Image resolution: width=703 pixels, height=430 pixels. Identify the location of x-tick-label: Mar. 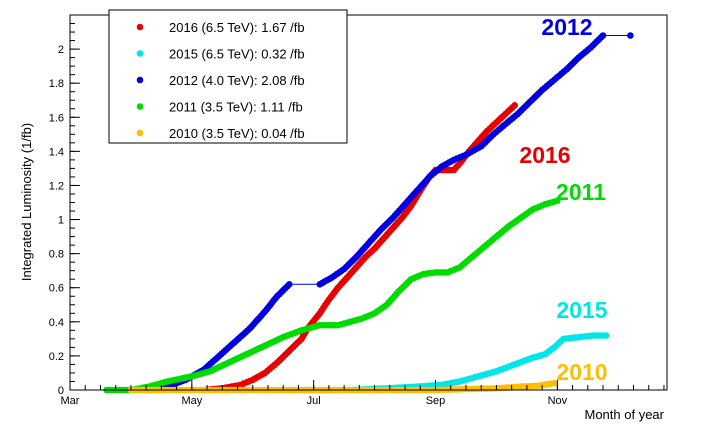
(70, 401).